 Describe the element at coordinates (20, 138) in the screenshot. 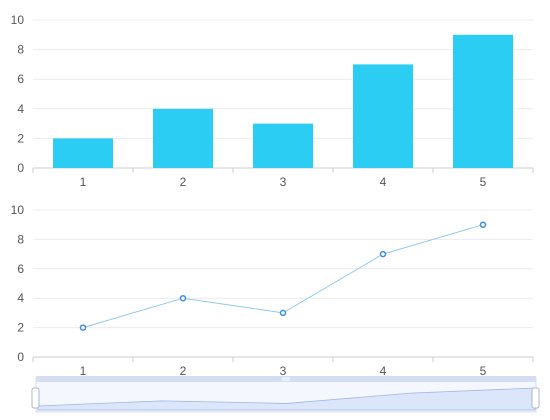

I see `bar-y-tick-label: 2` at that location.